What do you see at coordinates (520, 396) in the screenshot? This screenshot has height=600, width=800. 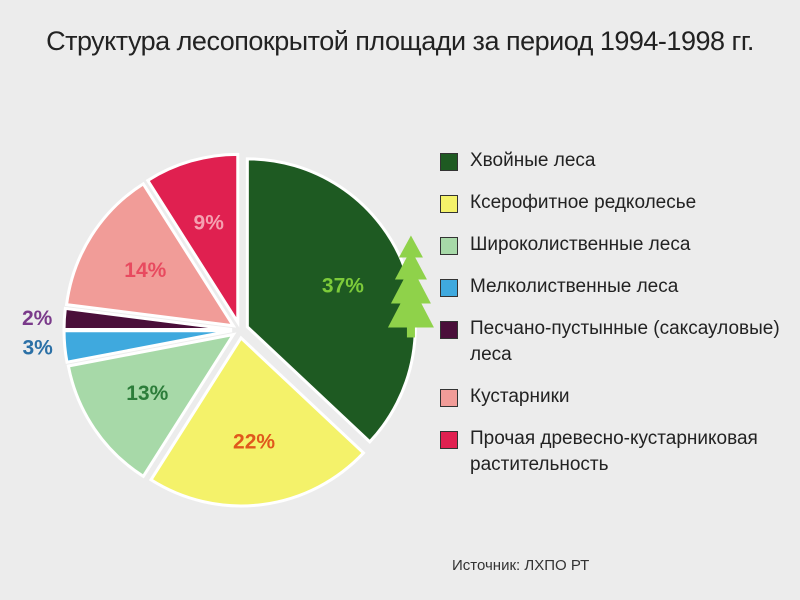 I see `legend-label: Кустарники` at bounding box center [520, 396].